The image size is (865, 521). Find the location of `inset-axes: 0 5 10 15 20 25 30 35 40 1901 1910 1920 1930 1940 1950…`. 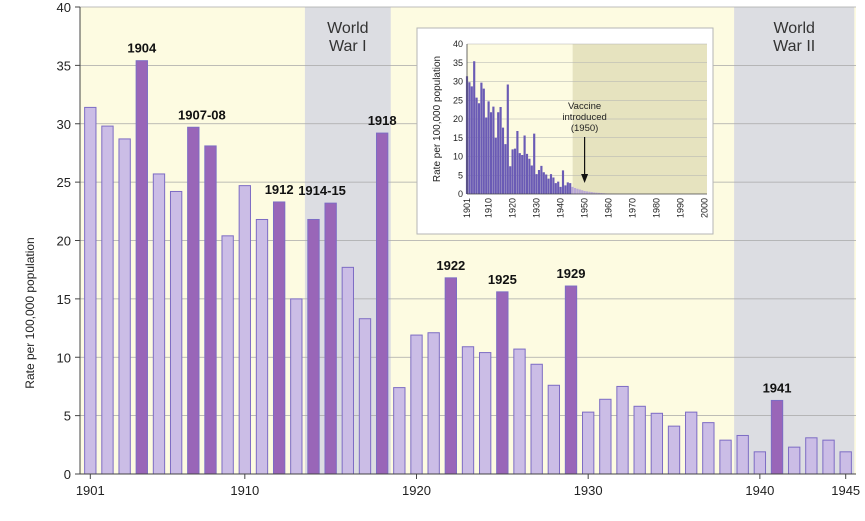

inset-axes: 0 5 10 15 20 25 30 35 40 1901 1910 1920 1930 1940 1950… is located at coordinates (581, 128).